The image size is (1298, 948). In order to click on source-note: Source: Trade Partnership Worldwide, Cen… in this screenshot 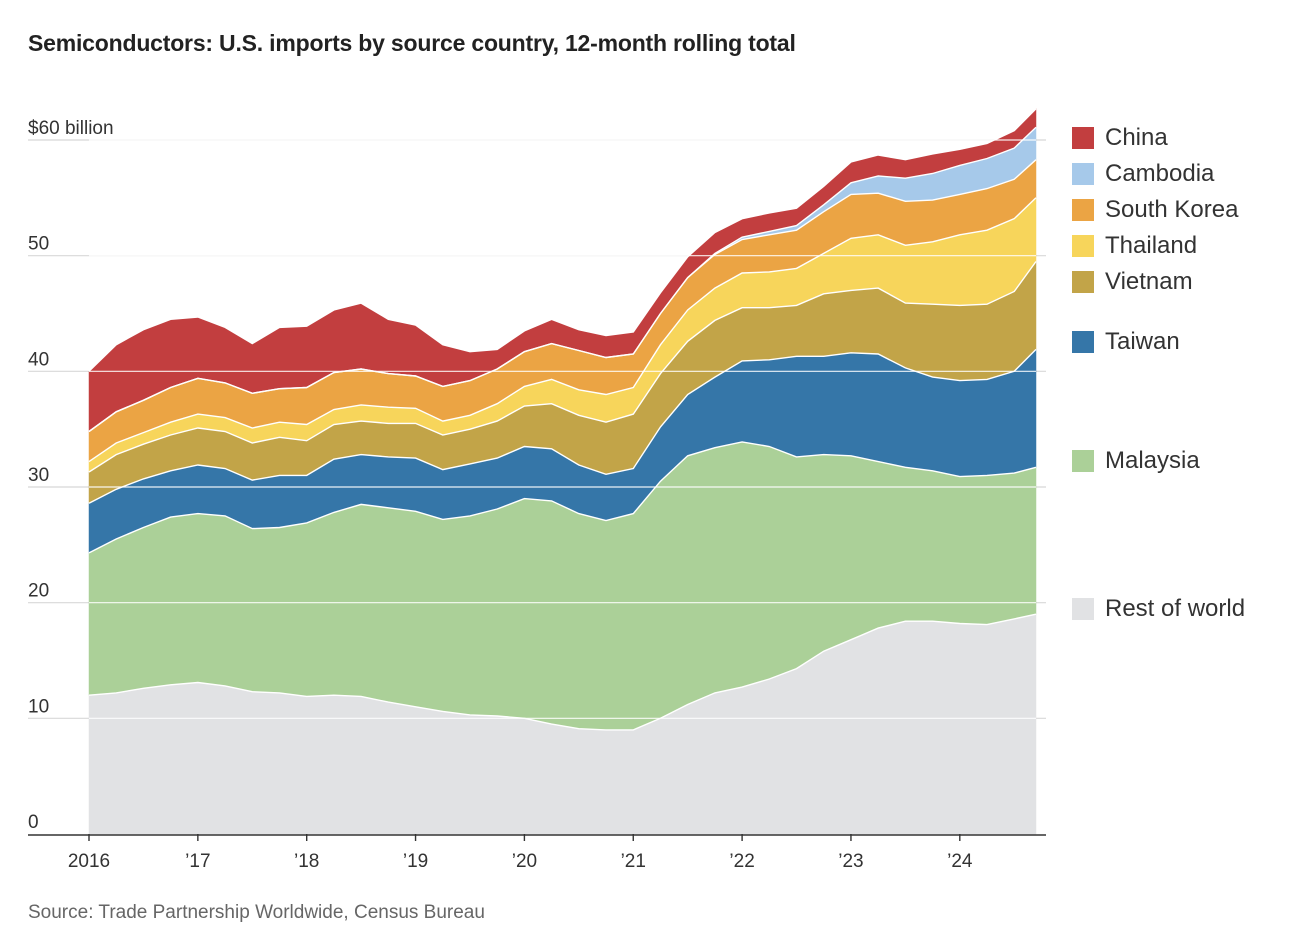, I will do `click(256, 912)`.